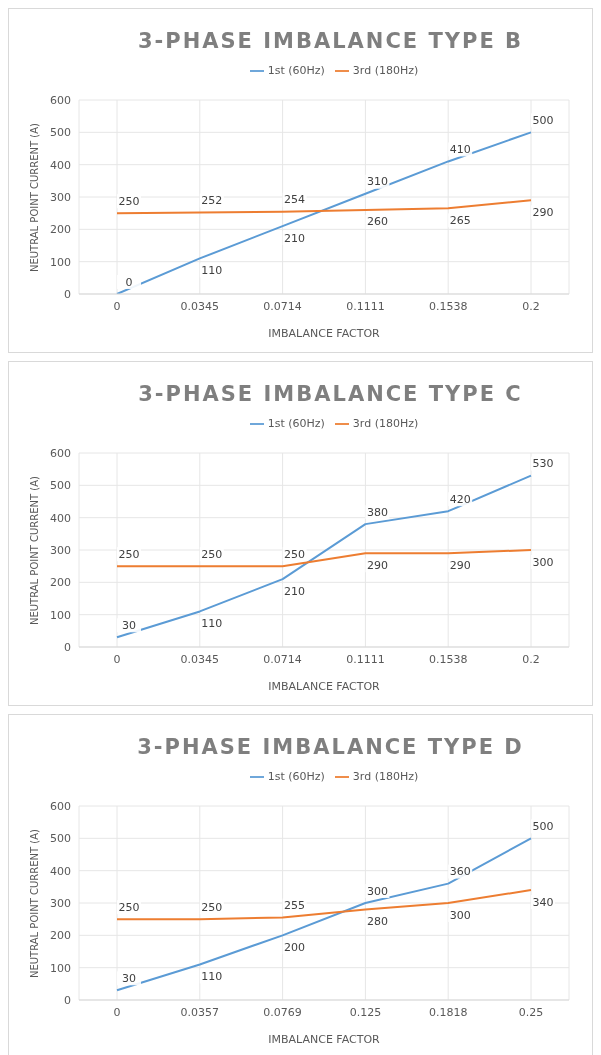 The image size is (601, 1055). Describe the element at coordinates (543, 464) in the screenshot. I see `data-label: 530` at that location.